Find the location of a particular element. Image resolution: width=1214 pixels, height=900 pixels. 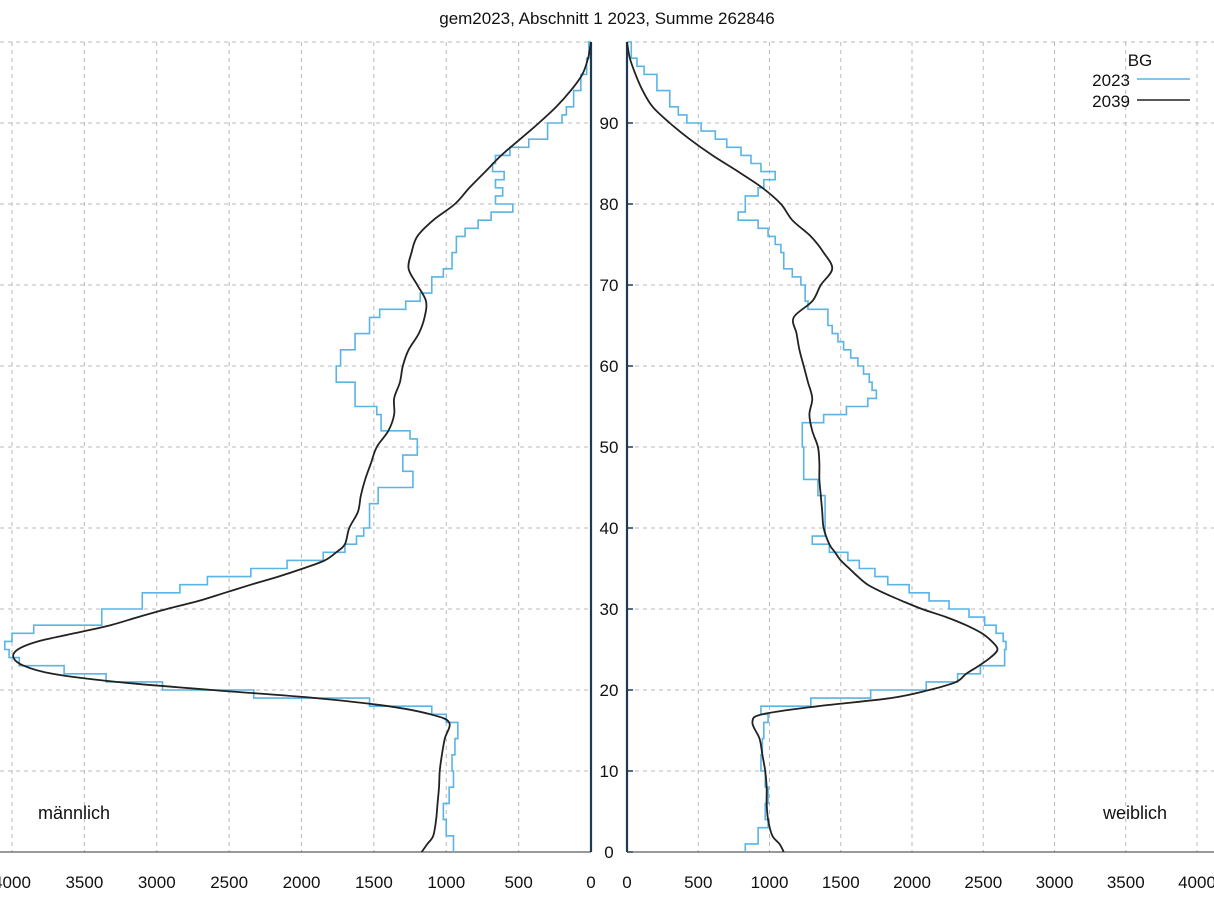

female-x-tick-label: 3000 is located at coordinates (1055, 882).